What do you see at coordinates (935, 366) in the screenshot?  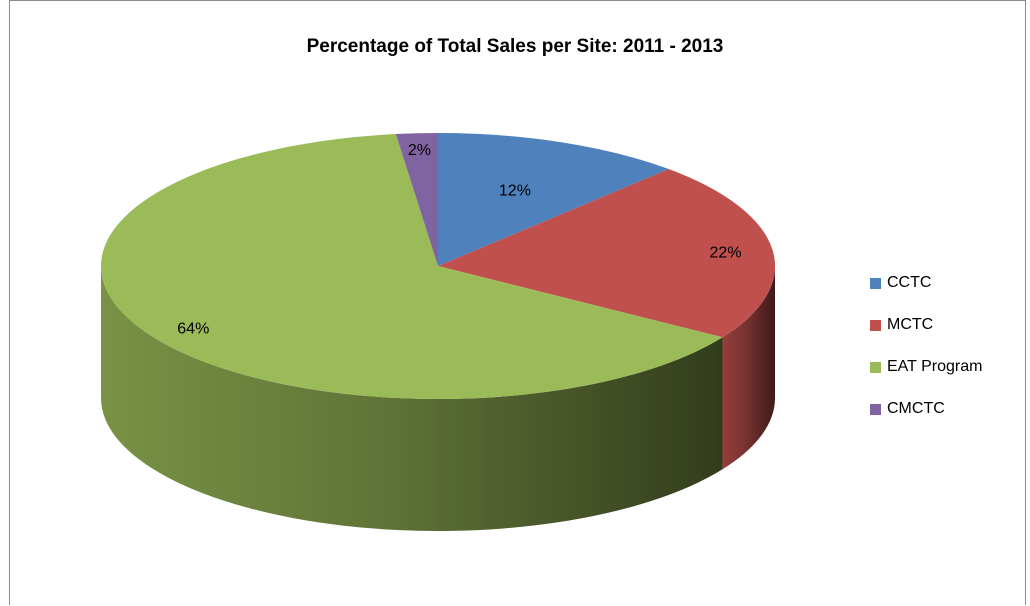 I see `legend-label-eat-program: EAT Program` at bounding box center [935, 366].